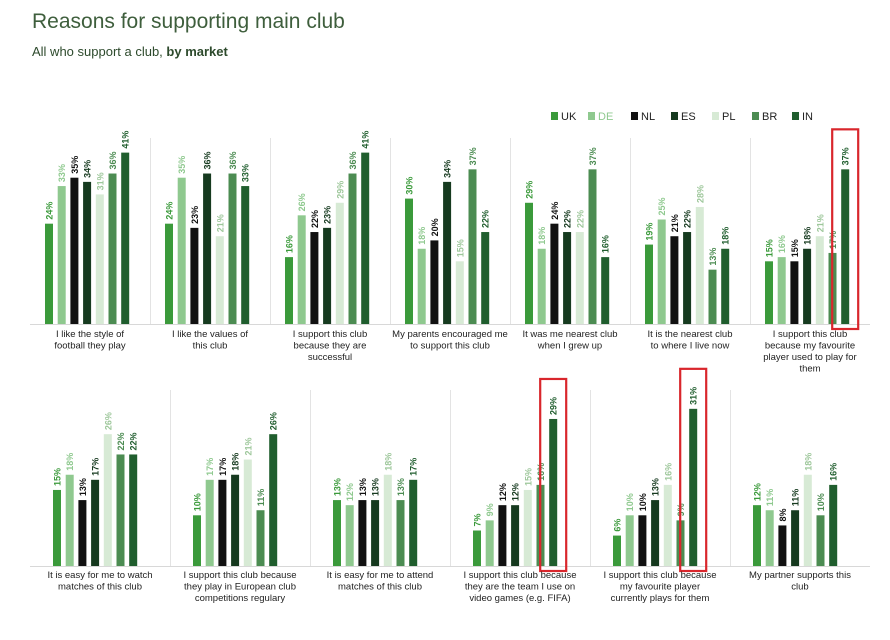 Image resolution: width=890 pixels, height=640 pixels. Describe the element at coordinates (96, 467) in the screenshot. I see `data-label: 17%` at that location.